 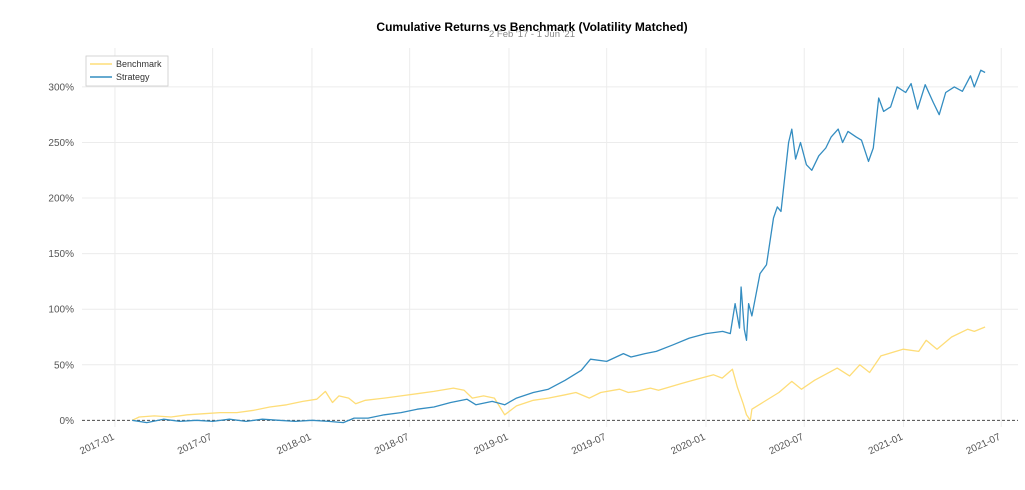 What do you see at coordinates (133, 77) in the screenshot?
I see `legend-label-strategy: Strategy` at bounding box center [133, 77].